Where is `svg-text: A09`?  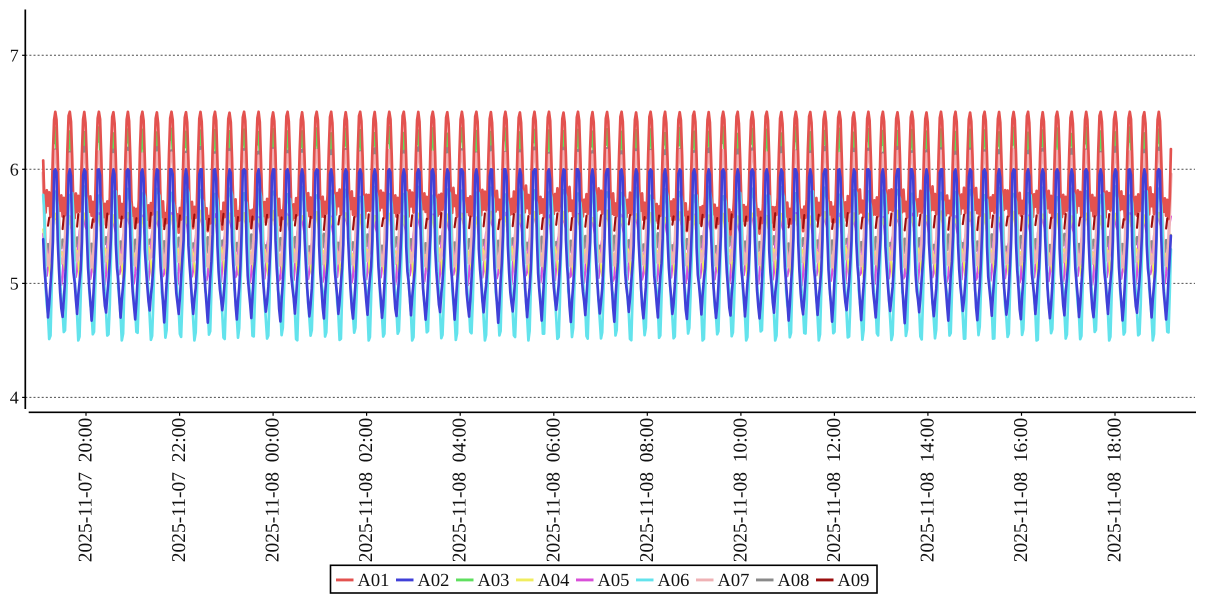 svg-text: A09 is located at coordinates (854, 581).